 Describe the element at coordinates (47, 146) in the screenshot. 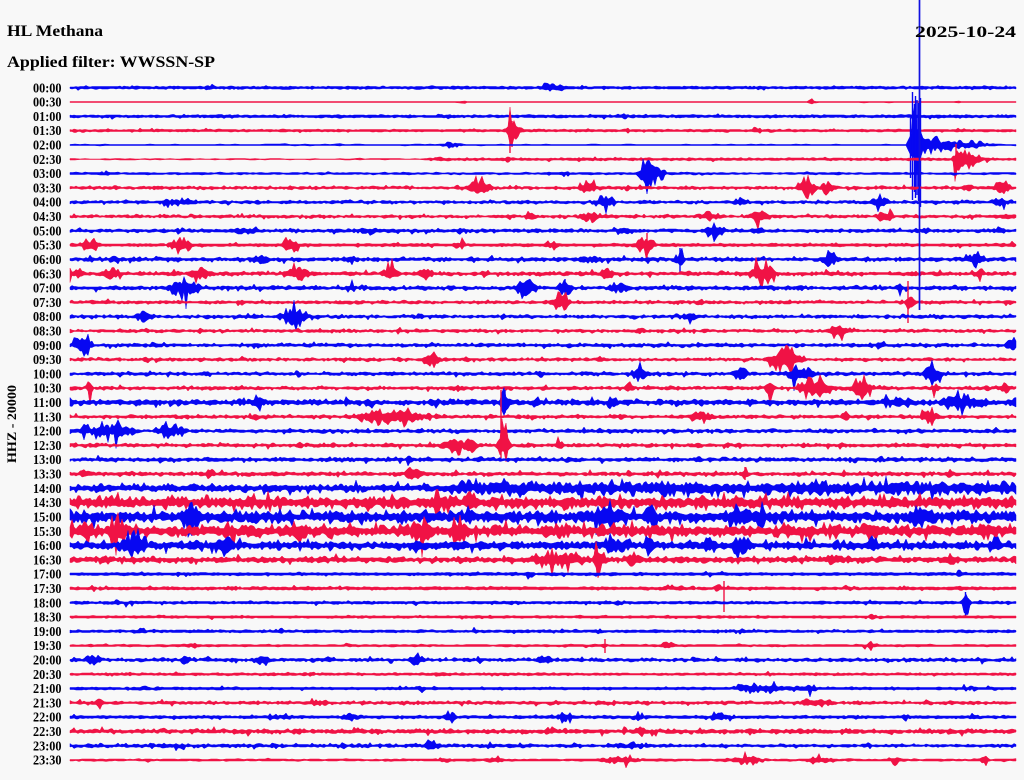

I see `svg-text: 02:00` at that location.